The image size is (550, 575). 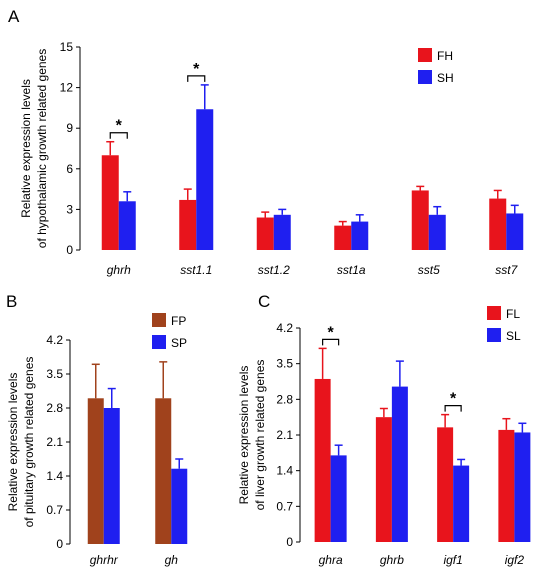 I want to click on category-label: igf2, so click(x=515, y=560).